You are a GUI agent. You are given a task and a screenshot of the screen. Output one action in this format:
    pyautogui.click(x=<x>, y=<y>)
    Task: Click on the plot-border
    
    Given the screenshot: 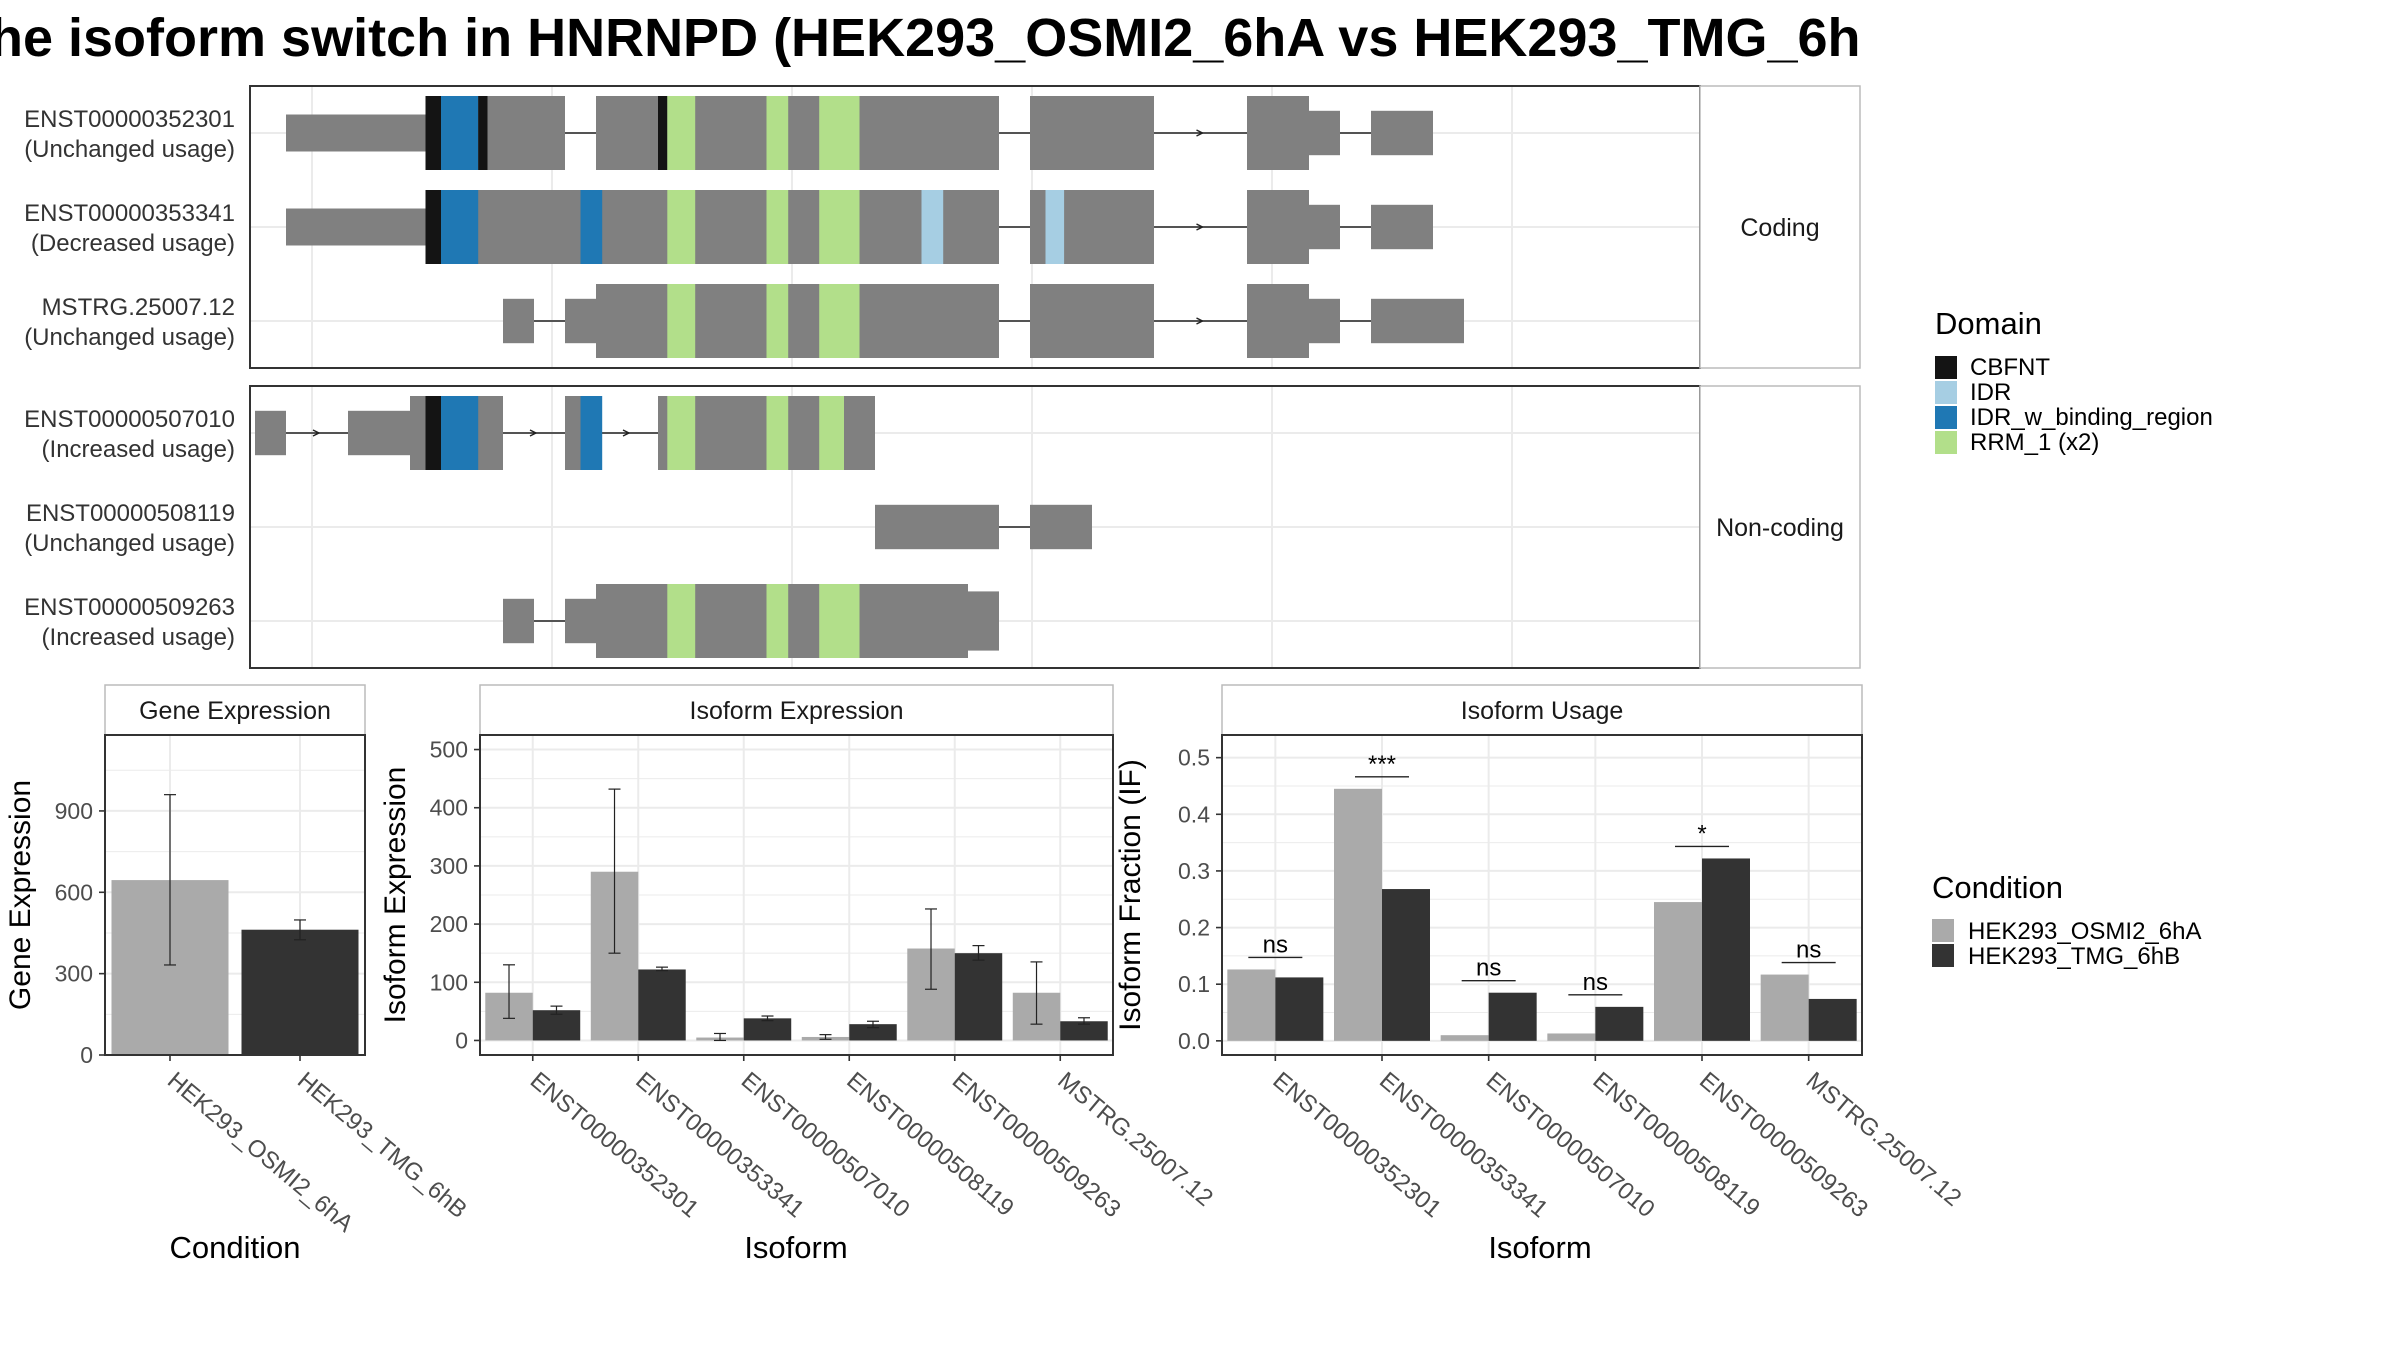 What is the action you would take?
    pyautogui.click(x=1542, y=895)
    